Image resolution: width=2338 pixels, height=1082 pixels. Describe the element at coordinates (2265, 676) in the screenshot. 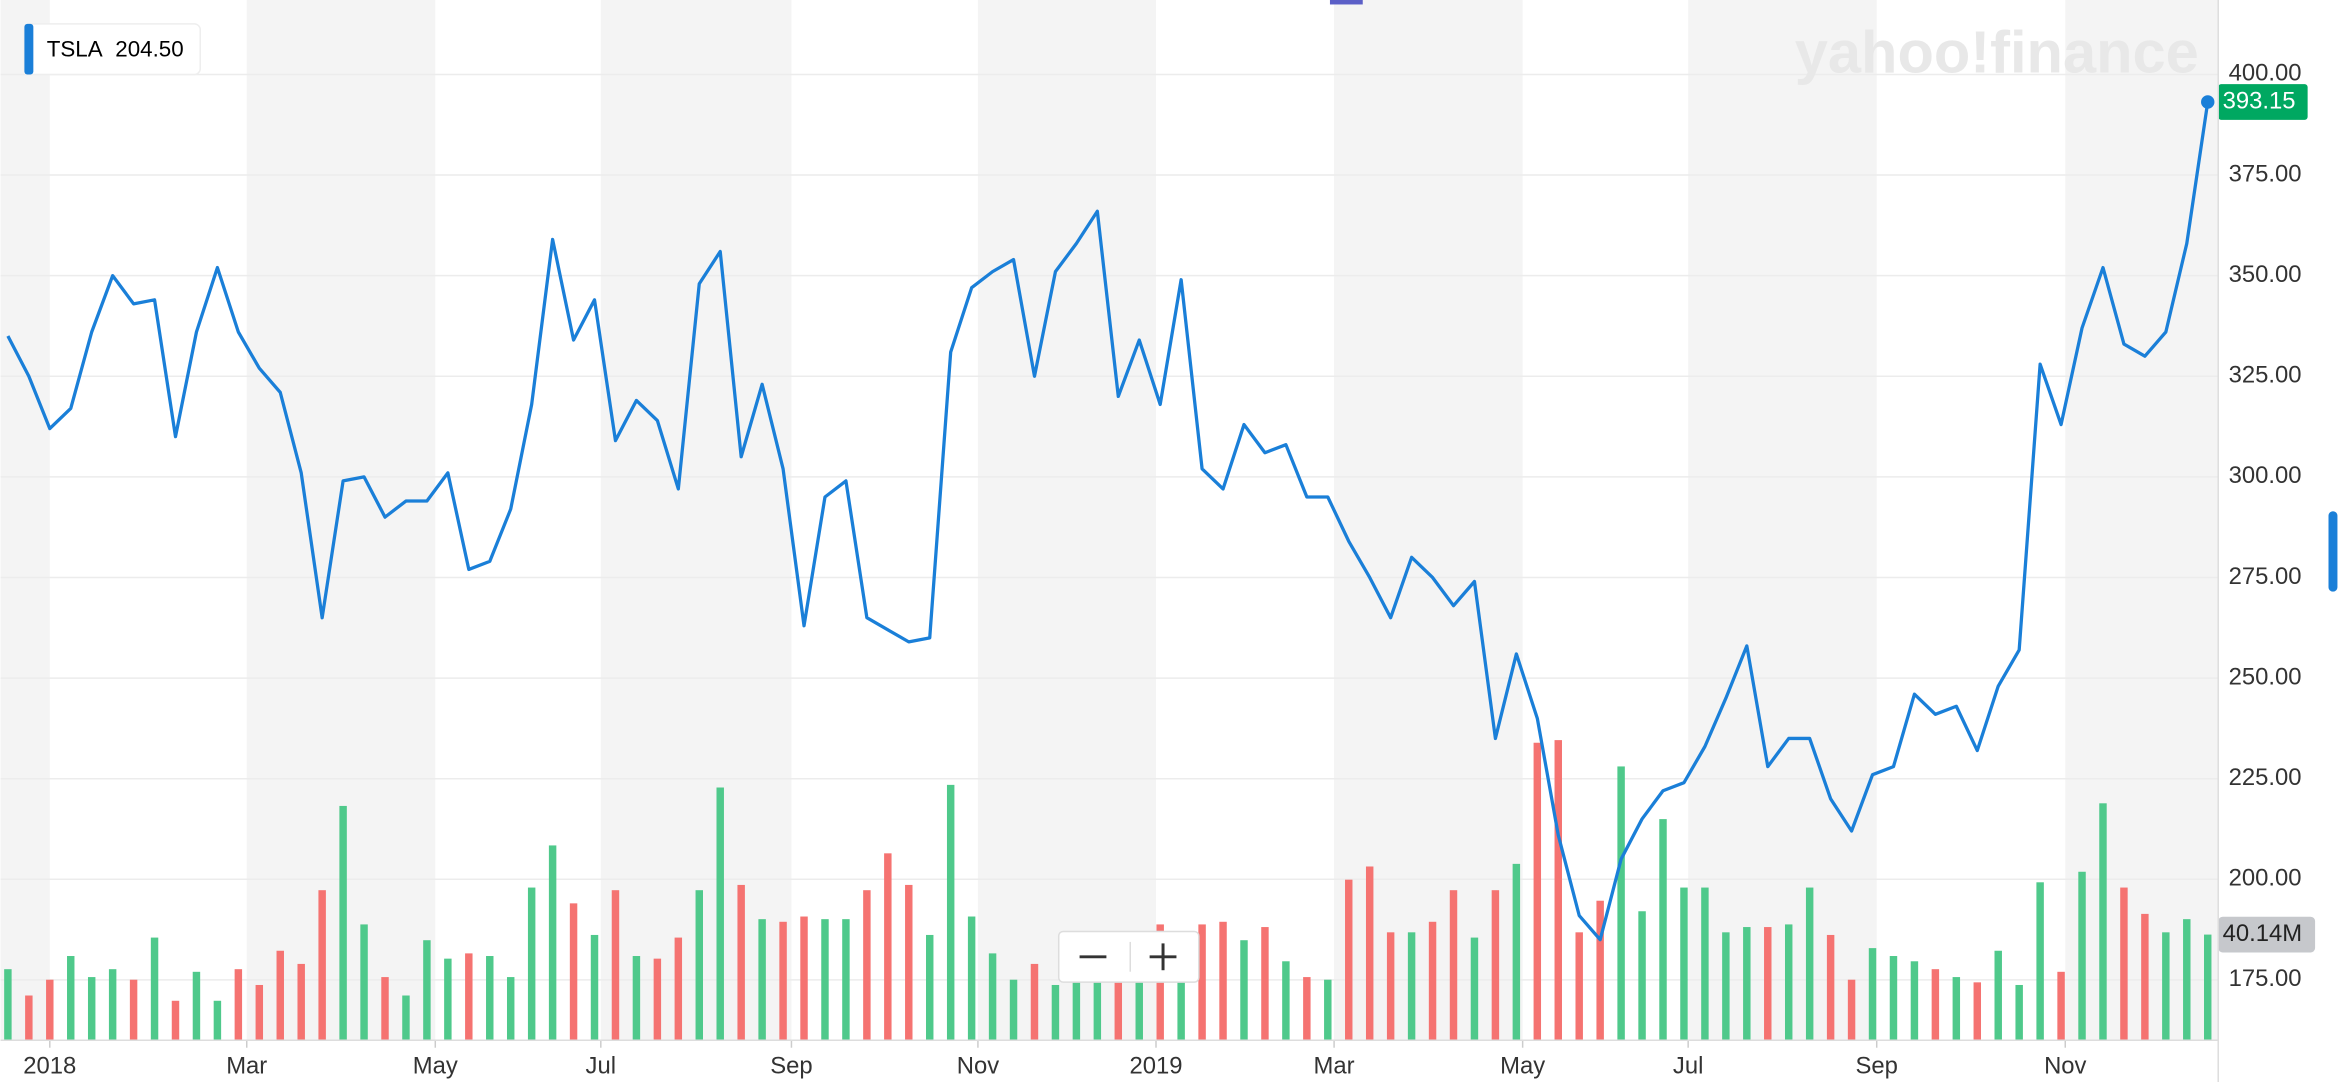

I see `y-tick-label: 250.00` at that location.